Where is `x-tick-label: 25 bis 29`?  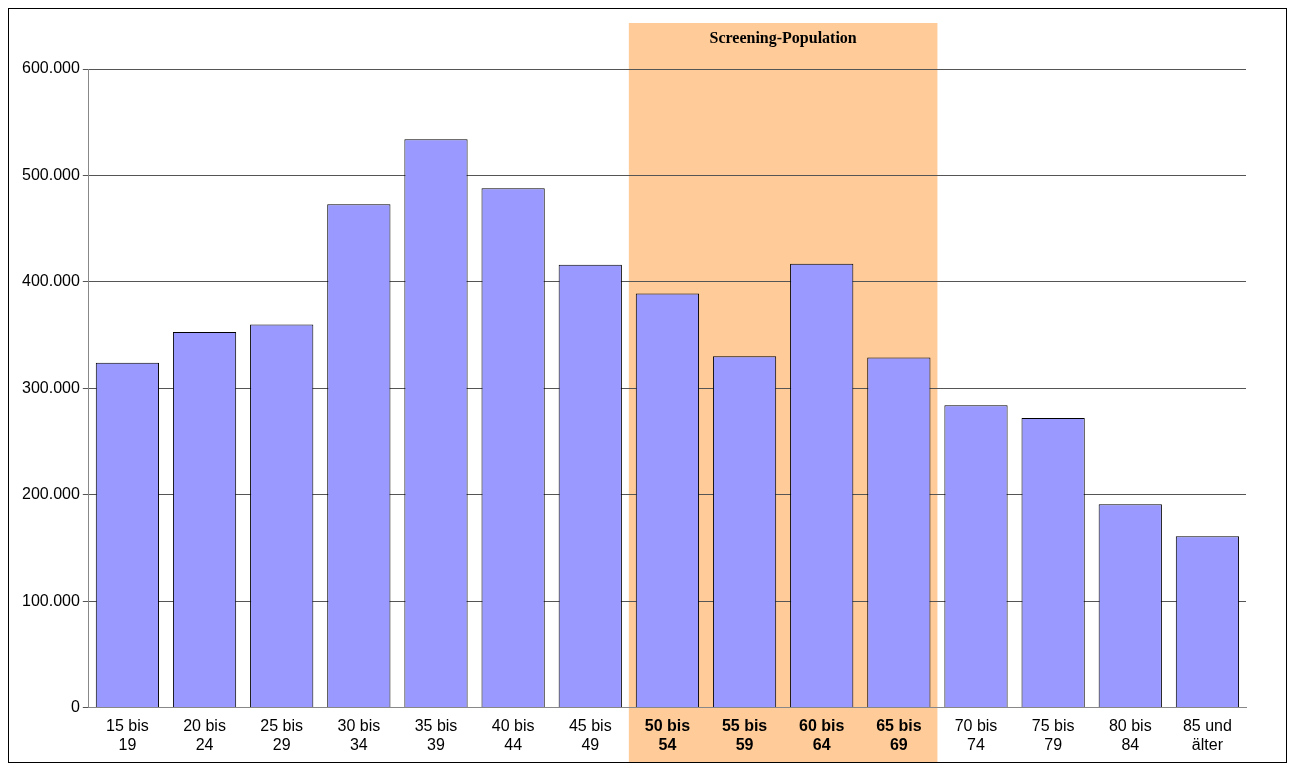 x-tick-label: 25 bis 29 is located at coordinates (282, 734).